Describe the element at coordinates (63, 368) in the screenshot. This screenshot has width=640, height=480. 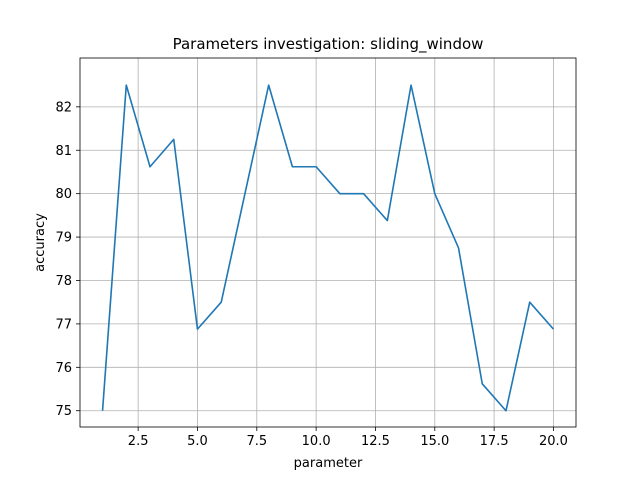
I see `y-tick-label: 76` at that location.